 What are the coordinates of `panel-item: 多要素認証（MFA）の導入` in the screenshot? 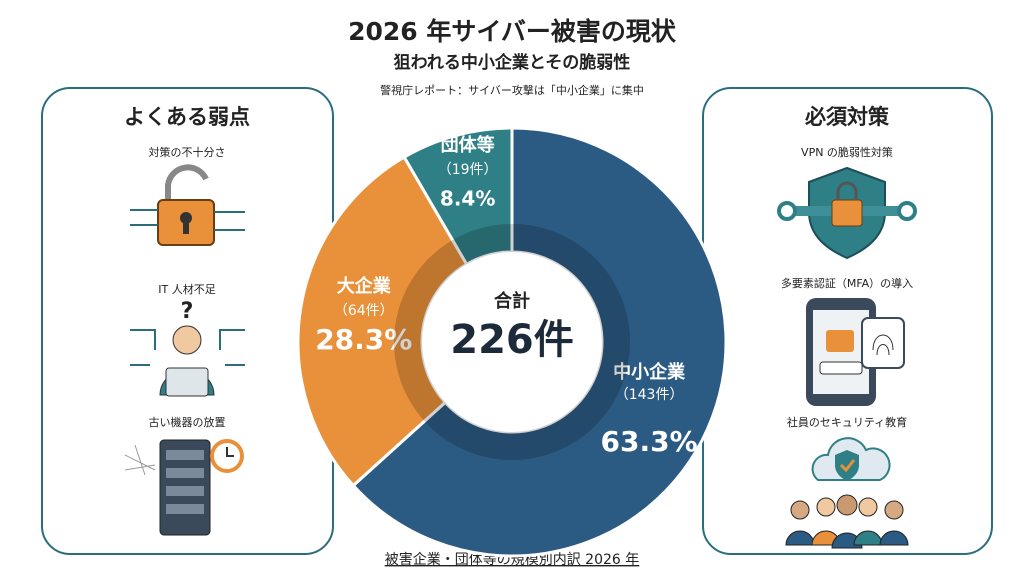 It's located at (847, 283).